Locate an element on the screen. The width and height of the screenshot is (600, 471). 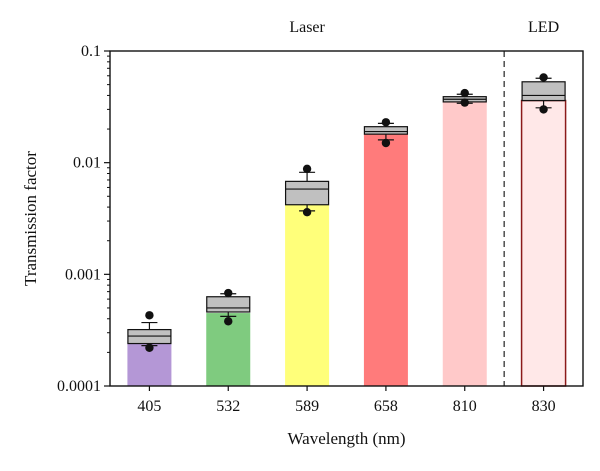
x-tick-label: 658 is located at coordinates (386, 406).